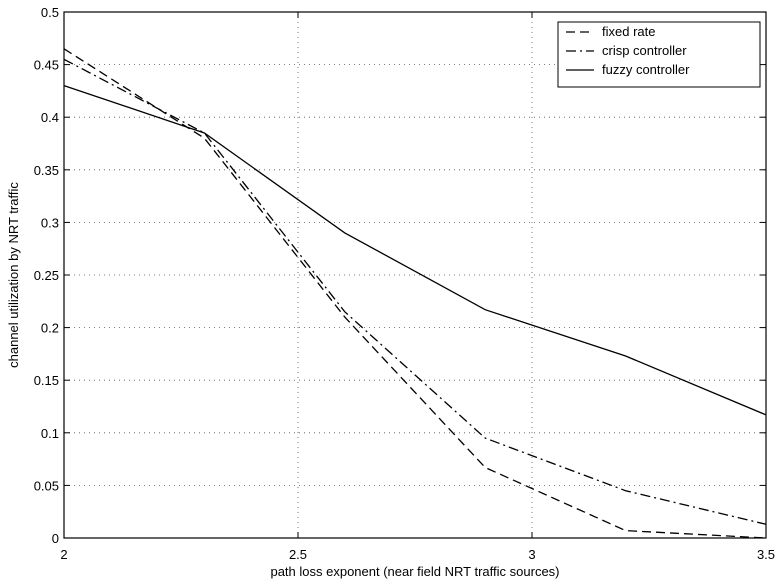 This screenshot has height=581, width=777. Describe the element at coordinates (644, 50) in the screenshot. I see `legend-label-crisp-controller: crisp controller` at that location.